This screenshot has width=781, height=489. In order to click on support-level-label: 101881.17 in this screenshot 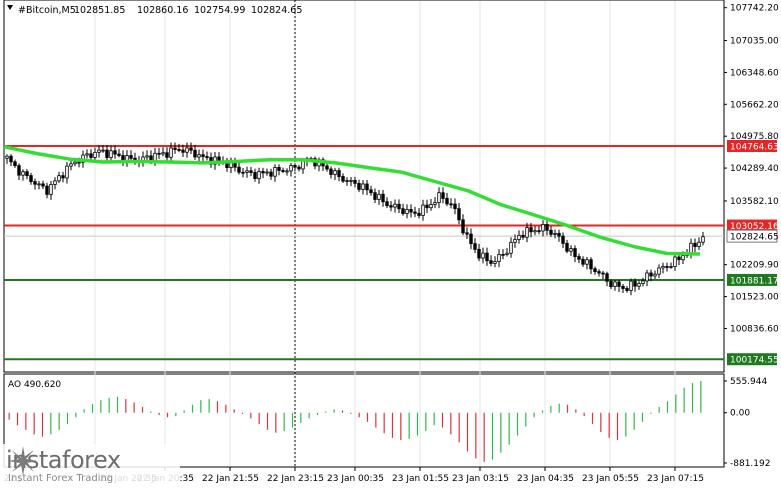, I will do `click(754, 281)`.